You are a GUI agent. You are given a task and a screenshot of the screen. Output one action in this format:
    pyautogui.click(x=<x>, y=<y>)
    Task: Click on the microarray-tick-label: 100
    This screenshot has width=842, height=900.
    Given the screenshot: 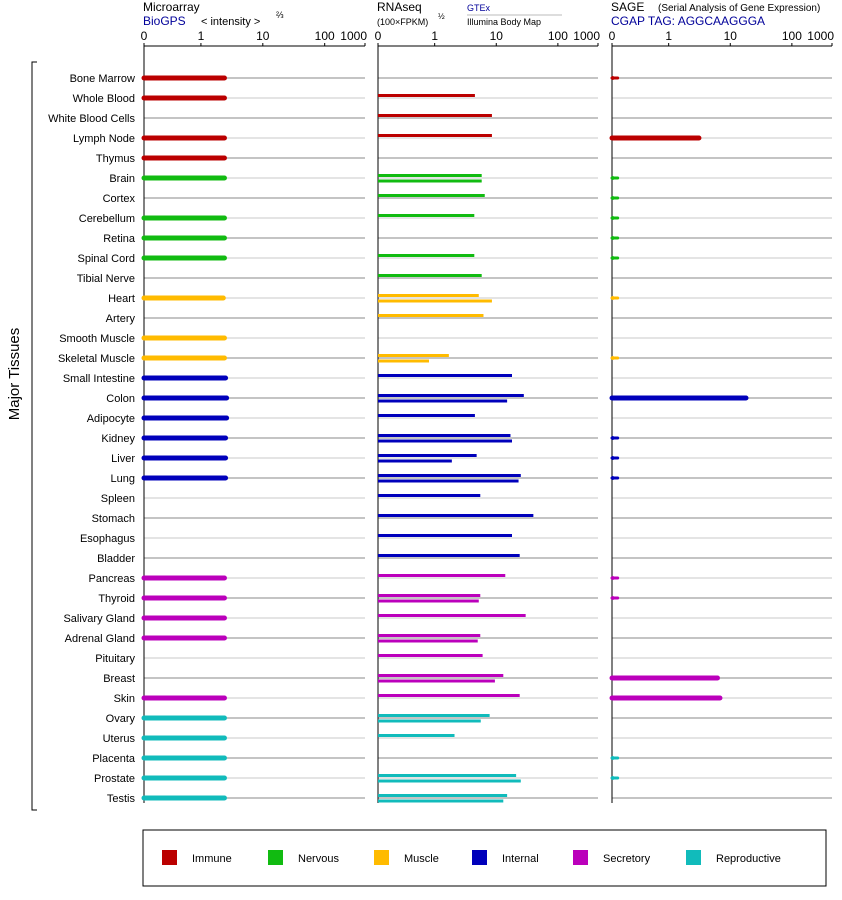 What is the action you would take?
    pyautogui.click(x=325, y=36)
    